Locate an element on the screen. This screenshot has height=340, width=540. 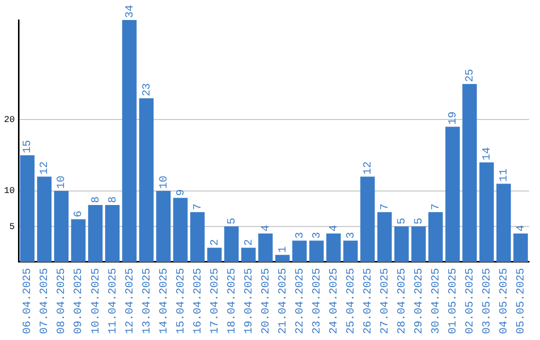
x-tick-label: 18.04.2025 is located at coordinates (232, 301).